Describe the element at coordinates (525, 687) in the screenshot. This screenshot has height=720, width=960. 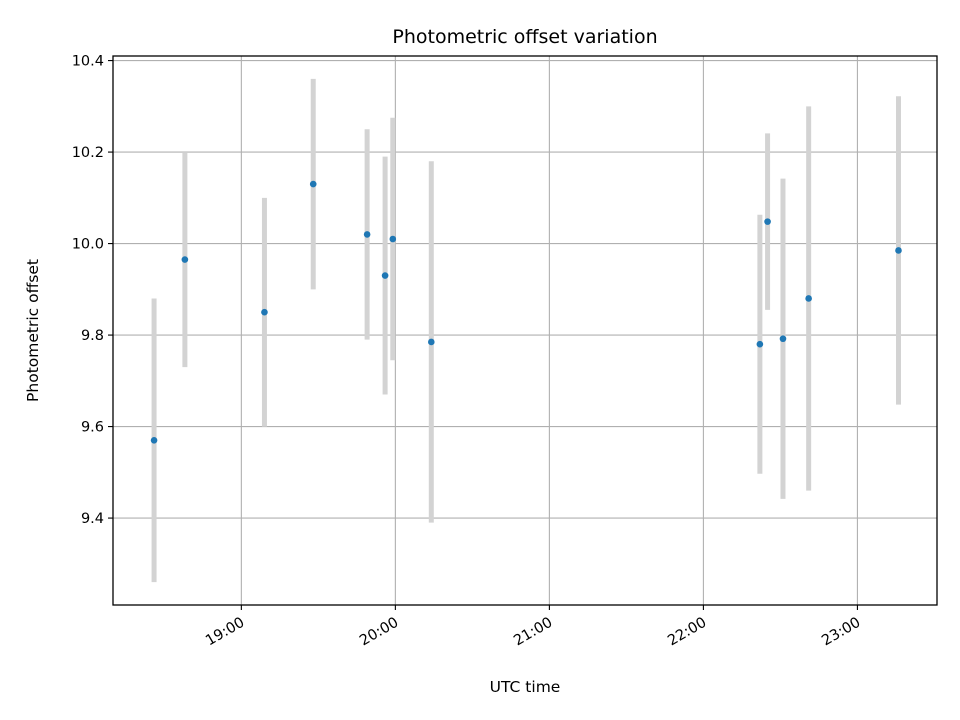
I see `x-axis-title: UTC time` at that location.